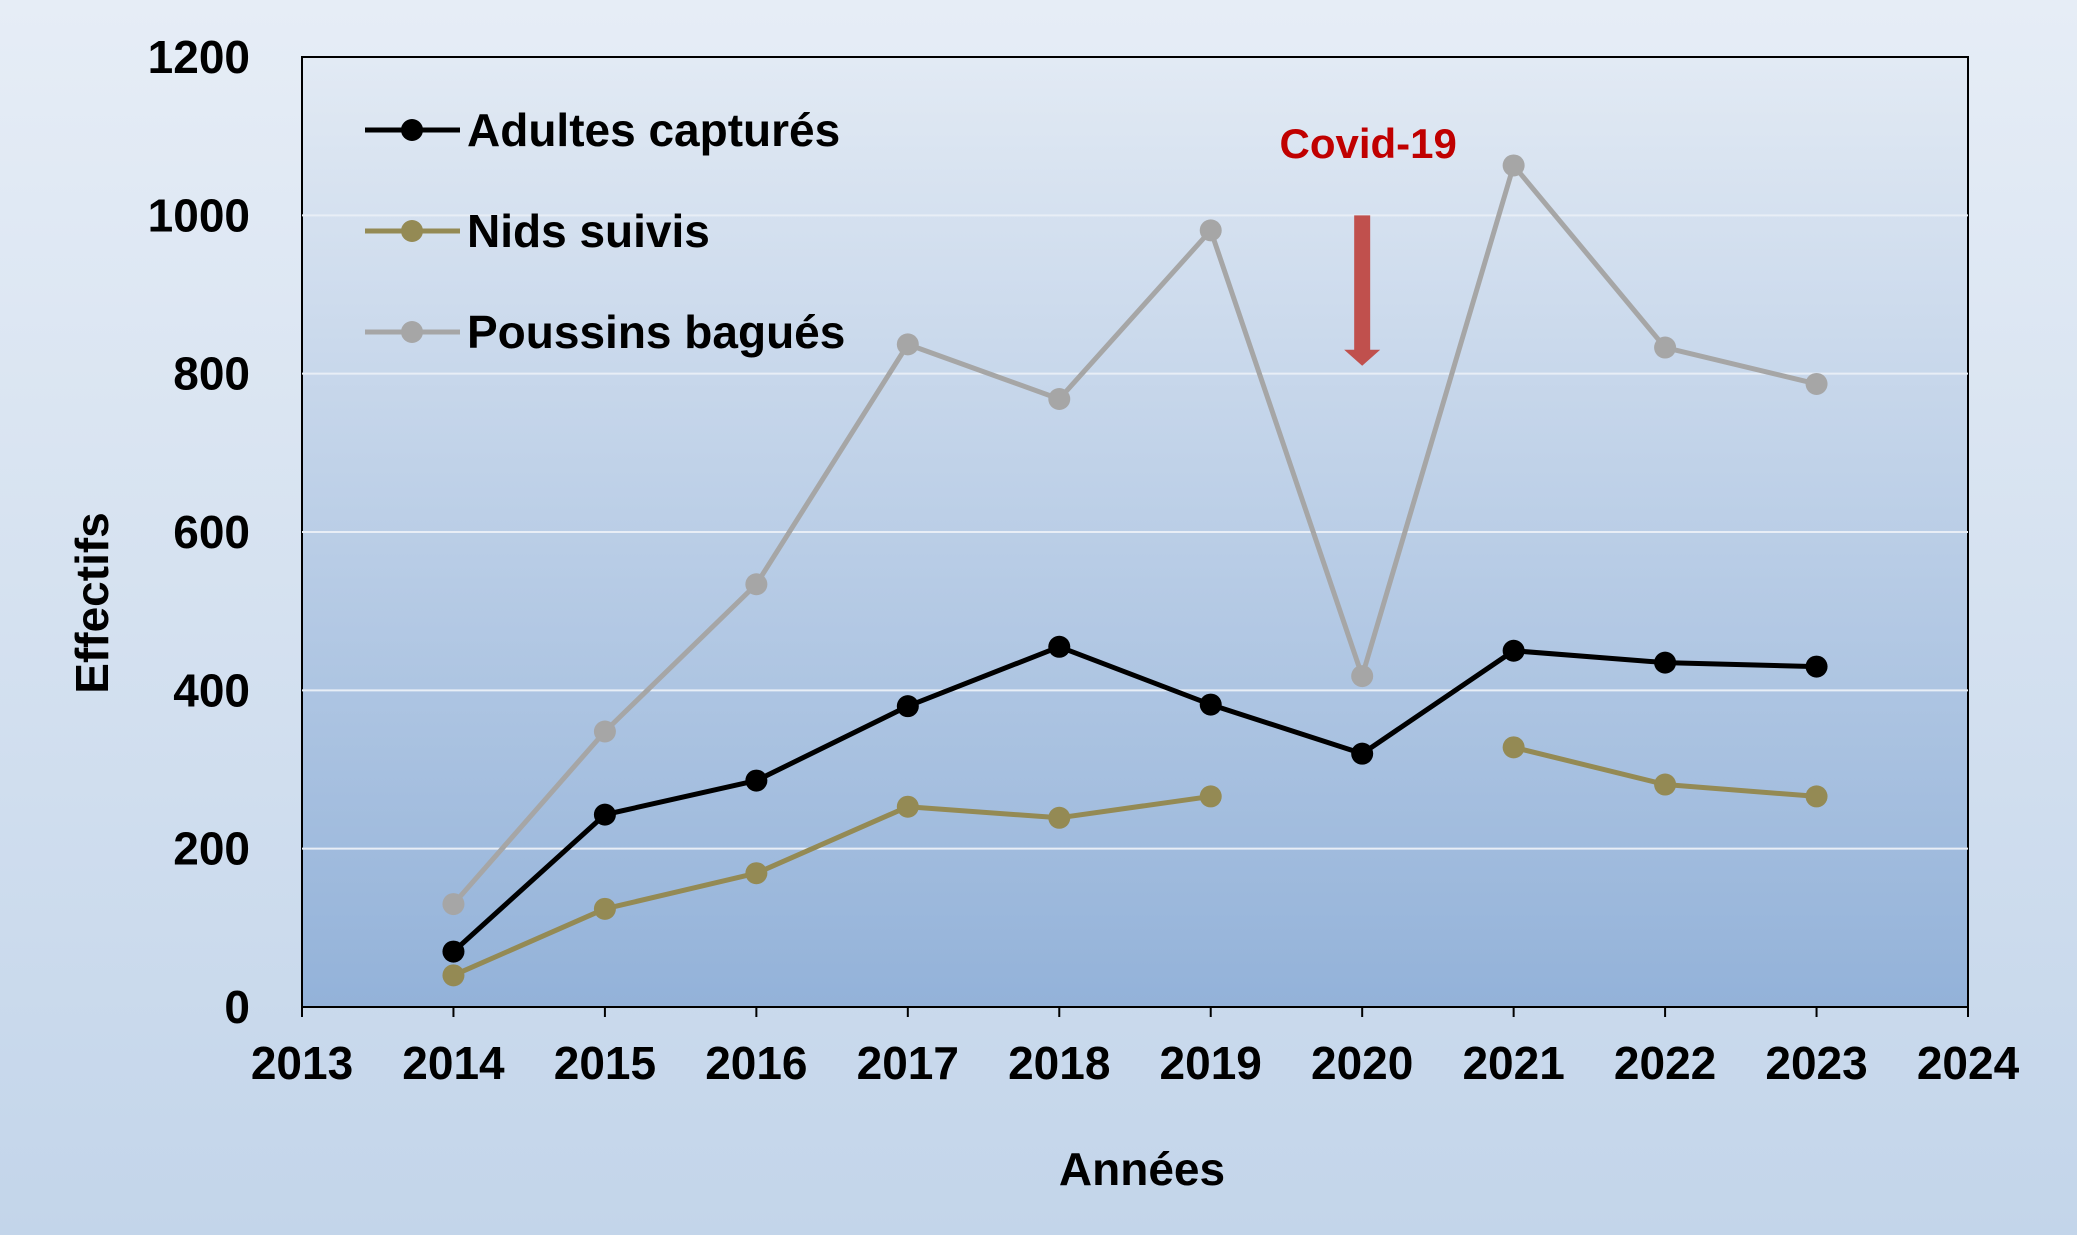 The width and height of the screenshot is (2077, 1235). Describe the element at coordinates (211, 374) in the screenshot. I see `y-tick-label: 800` at that location.